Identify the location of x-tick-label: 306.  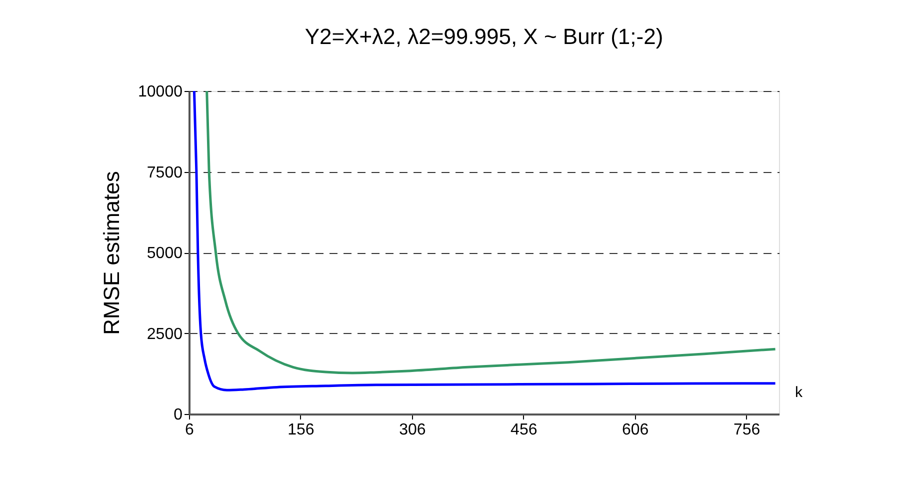
(412, 430).